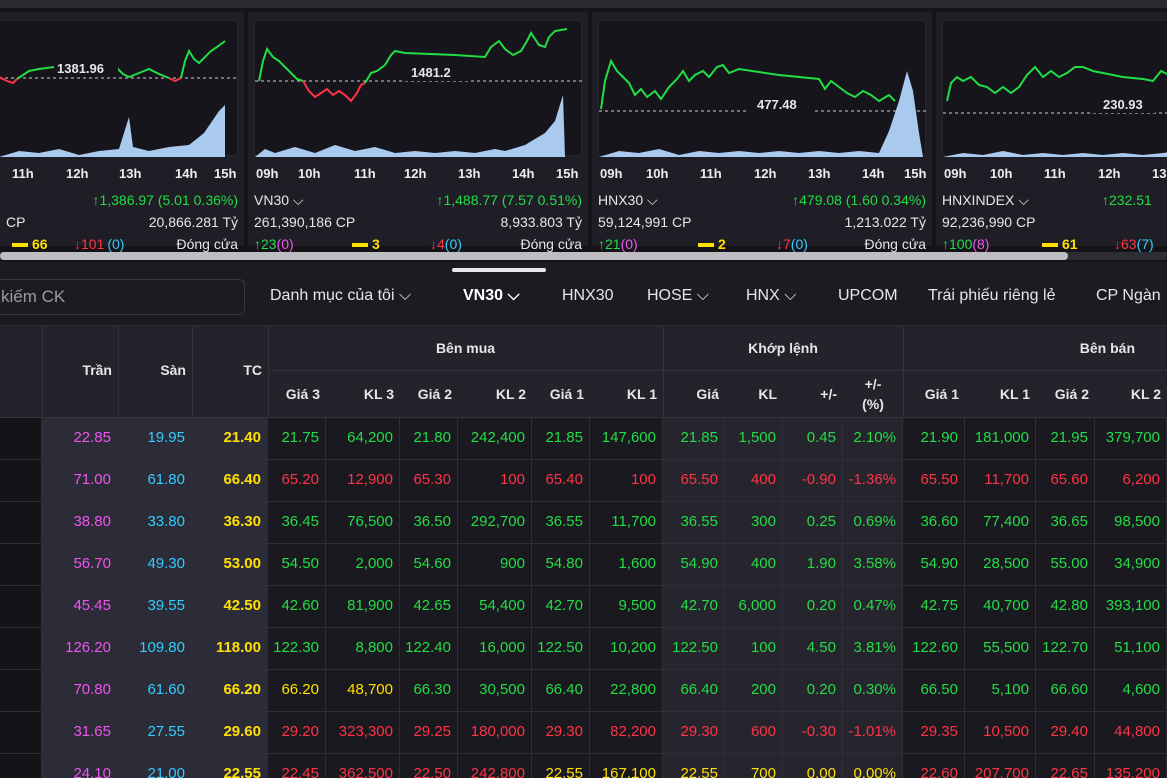 Image resolution: width=1167 pixels, height=778 pixels. I want to click on cell-buy-price-2: 21.80, so click(429, 439).